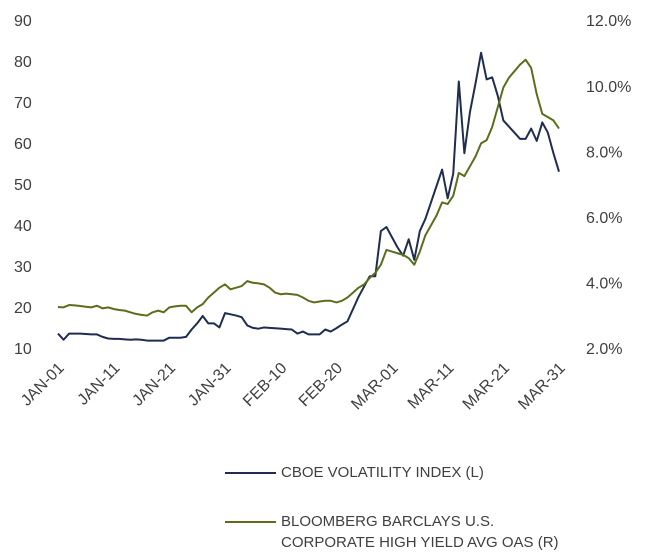  Describe the element at coordinates (23, 185) in the screenshot. I see `y-tick-label: 50` at that location.